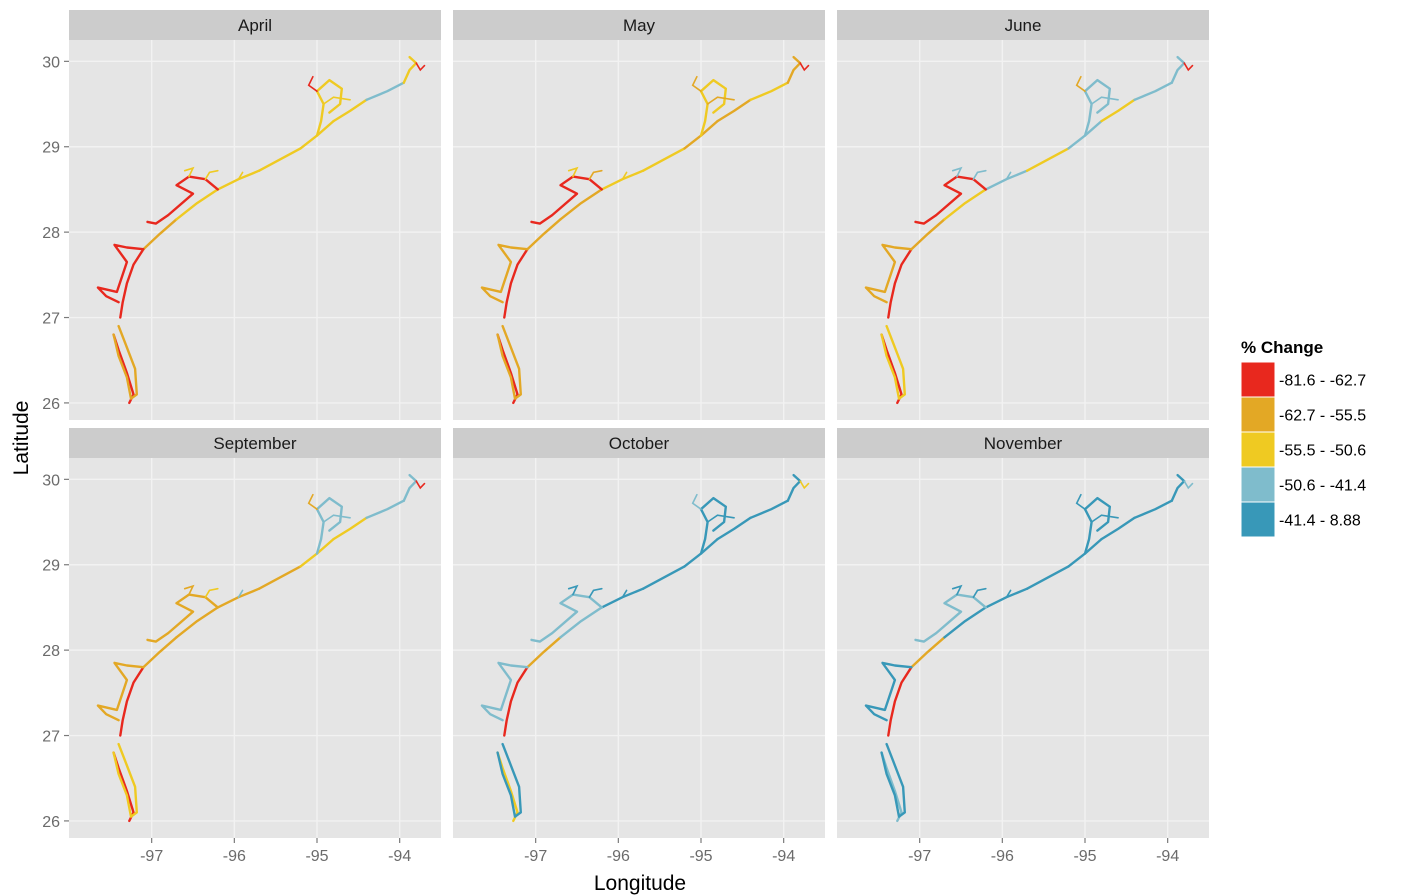 Image resolution: width=1401 pixels, height=896 pixels. I want to click on facet-strip-label: April, so click(255, 25).